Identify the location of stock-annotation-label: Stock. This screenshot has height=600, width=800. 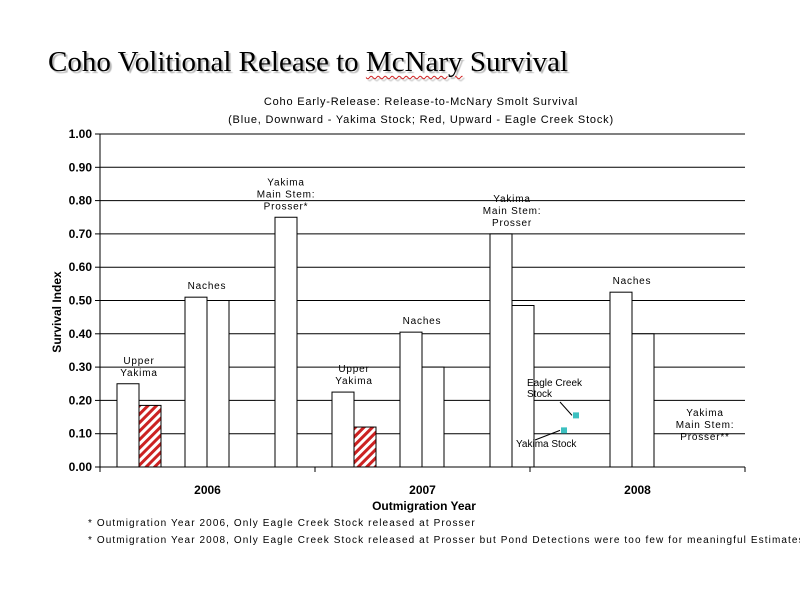
(540, 394).